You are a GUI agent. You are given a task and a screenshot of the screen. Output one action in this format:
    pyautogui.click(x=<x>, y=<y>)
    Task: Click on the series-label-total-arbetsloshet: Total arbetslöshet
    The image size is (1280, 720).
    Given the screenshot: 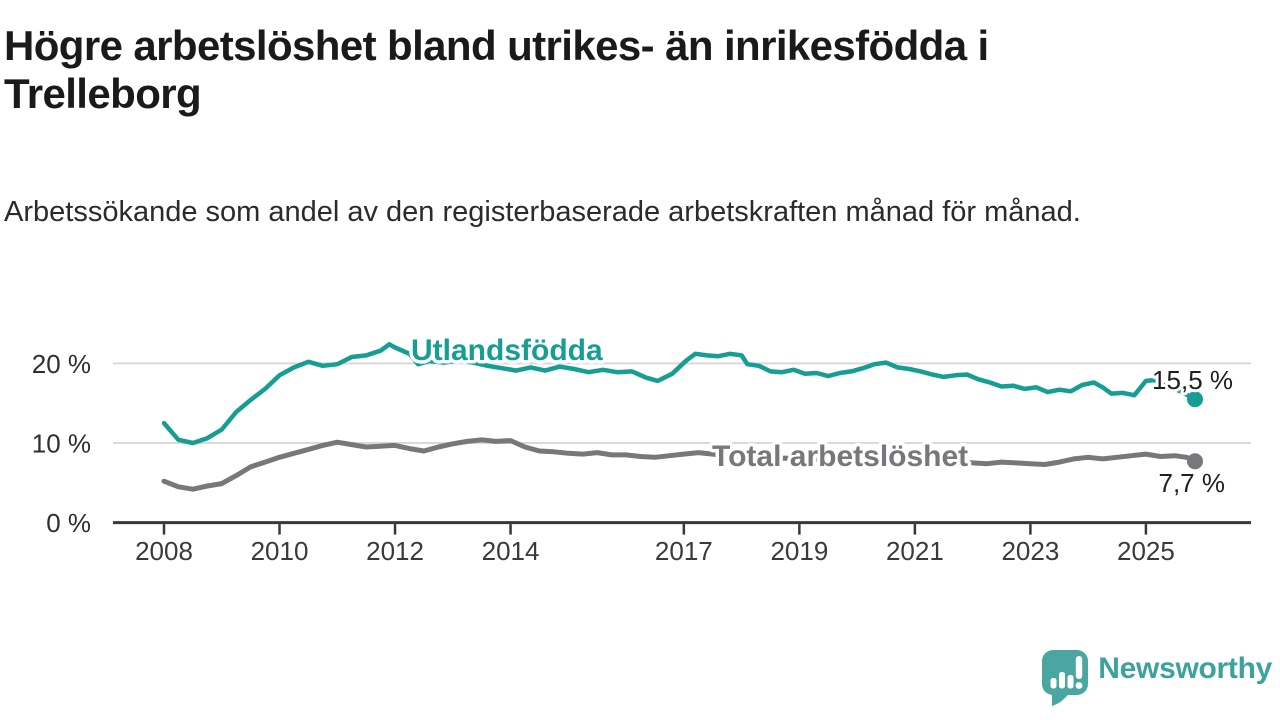 What is the action you would take?
    pyautogui.click(x=840, y=456)
    